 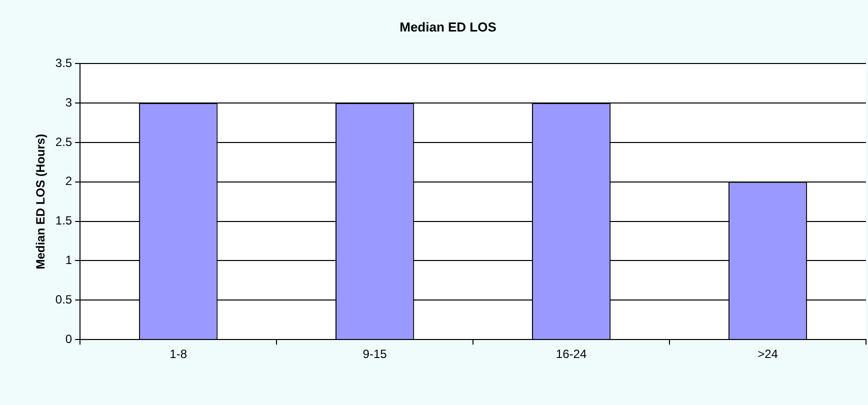 What do you see at coordinates (63, 63) in the screenshot?
I see `y-tick-label: 3.5` at bounding box center [63, 63].